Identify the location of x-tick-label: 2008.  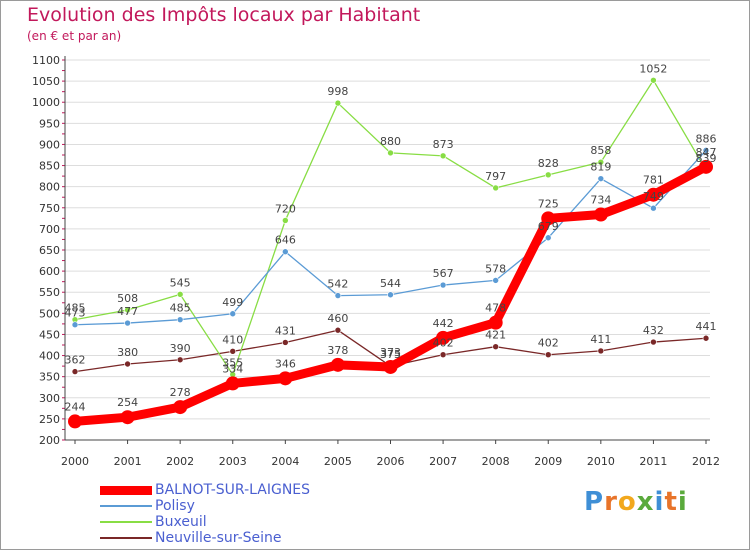
(496, 461).